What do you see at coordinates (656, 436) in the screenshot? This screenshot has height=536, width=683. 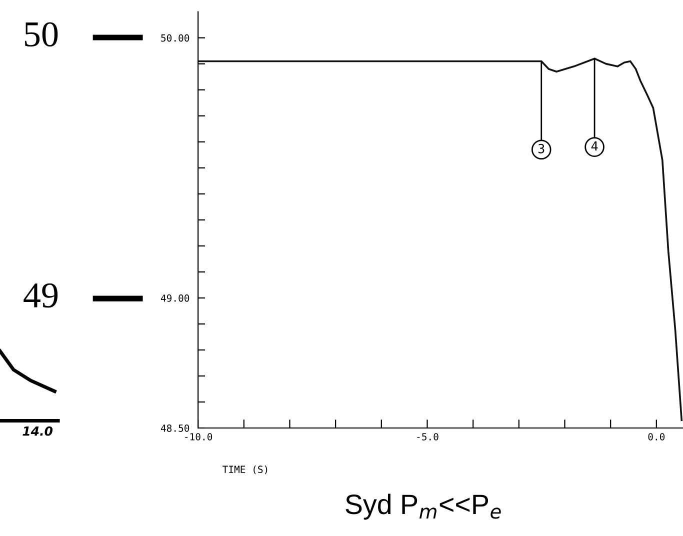 I see `x-tick-label: 0.0` at bounding box center [656, 436].